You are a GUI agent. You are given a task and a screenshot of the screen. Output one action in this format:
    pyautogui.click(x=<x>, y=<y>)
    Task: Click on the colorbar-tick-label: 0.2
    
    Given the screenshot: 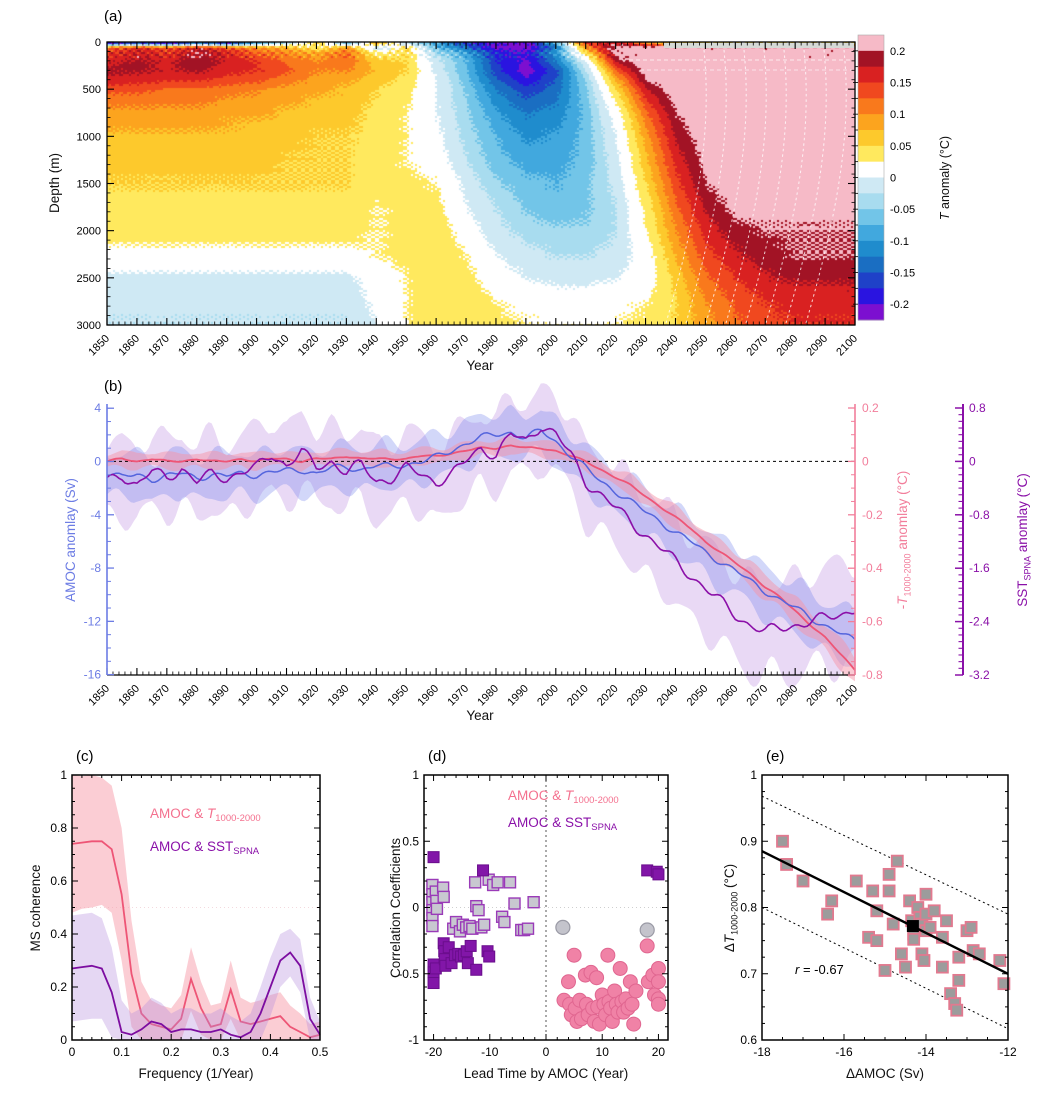 What is the action you would take?
    pyautogui.click(x=897, y=52)
    